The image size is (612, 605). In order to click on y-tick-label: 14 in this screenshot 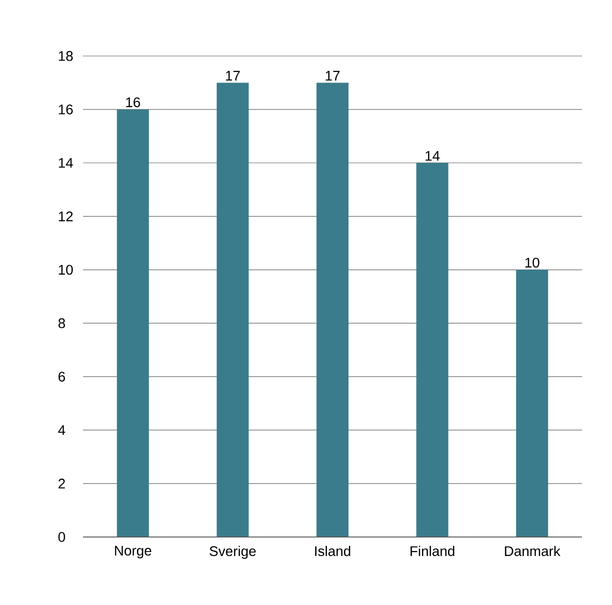, I will do `click(65, 163)`.